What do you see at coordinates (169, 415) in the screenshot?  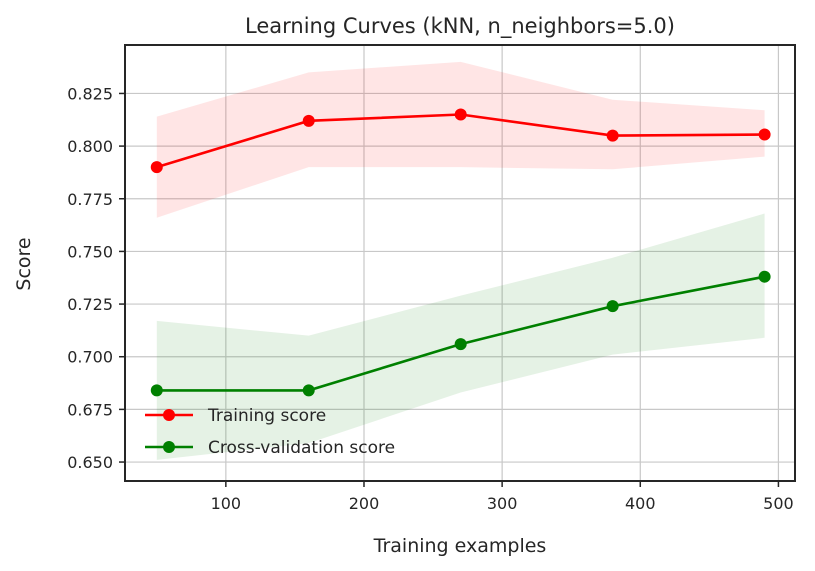 I see `legend-training-marker` at bounding box center [169, 415].